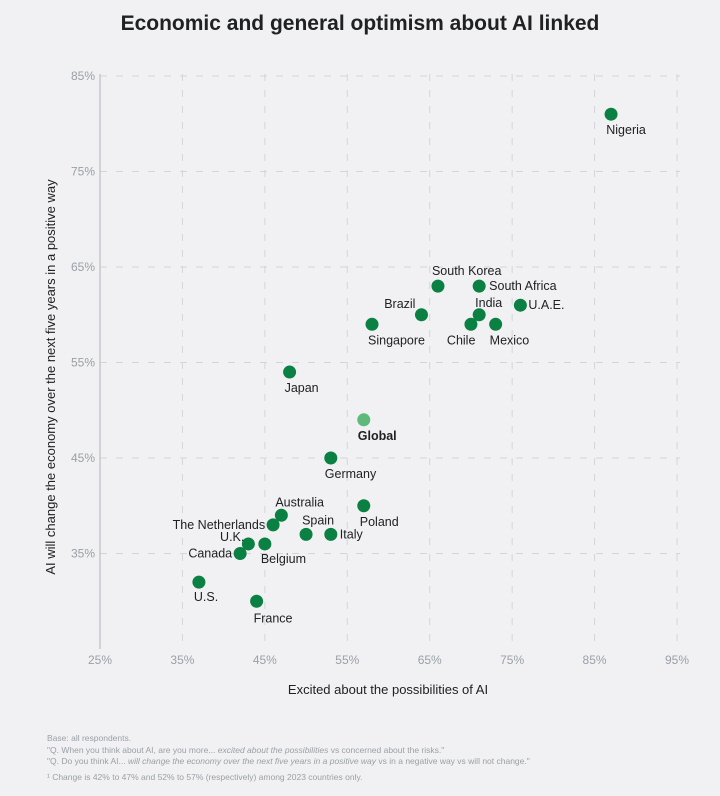  Describe the element at coordinates (302, 388) in the screenshot. I see `point-label: Japan` at that location.